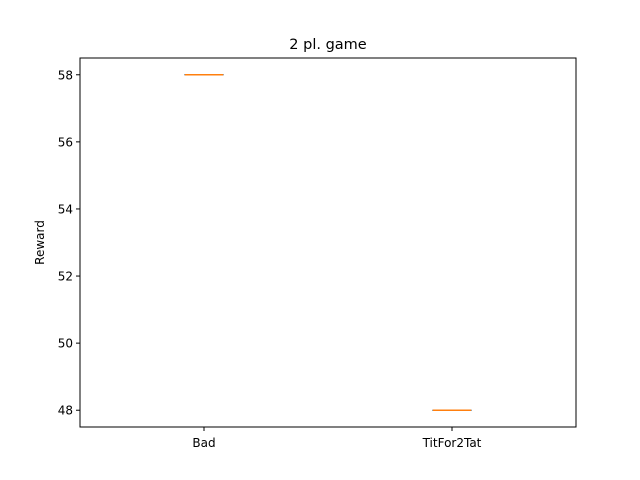  I want to click on x-axis: Bad TitFor2Tat, so click(337, 438).